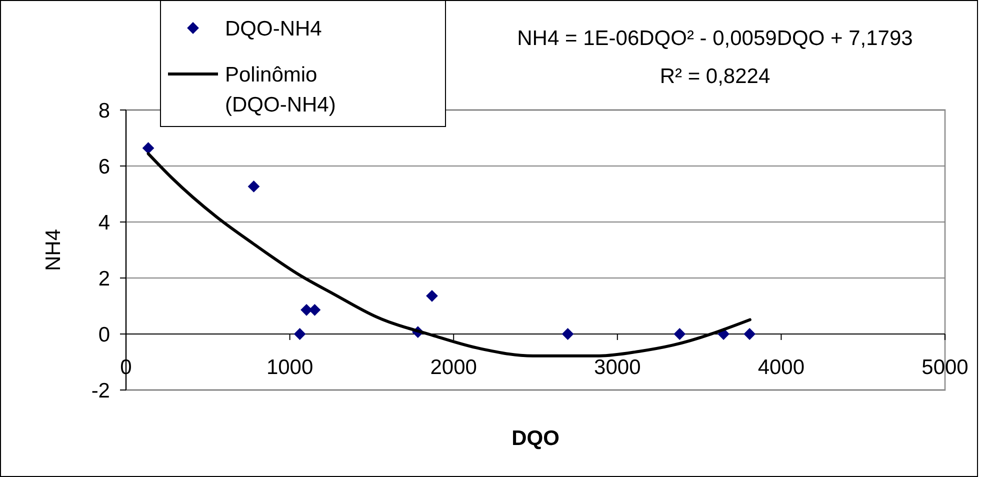  Describe the element at coordinates (781, 367) in the screenshot. I see `x-tick-label: 4000` at that location.